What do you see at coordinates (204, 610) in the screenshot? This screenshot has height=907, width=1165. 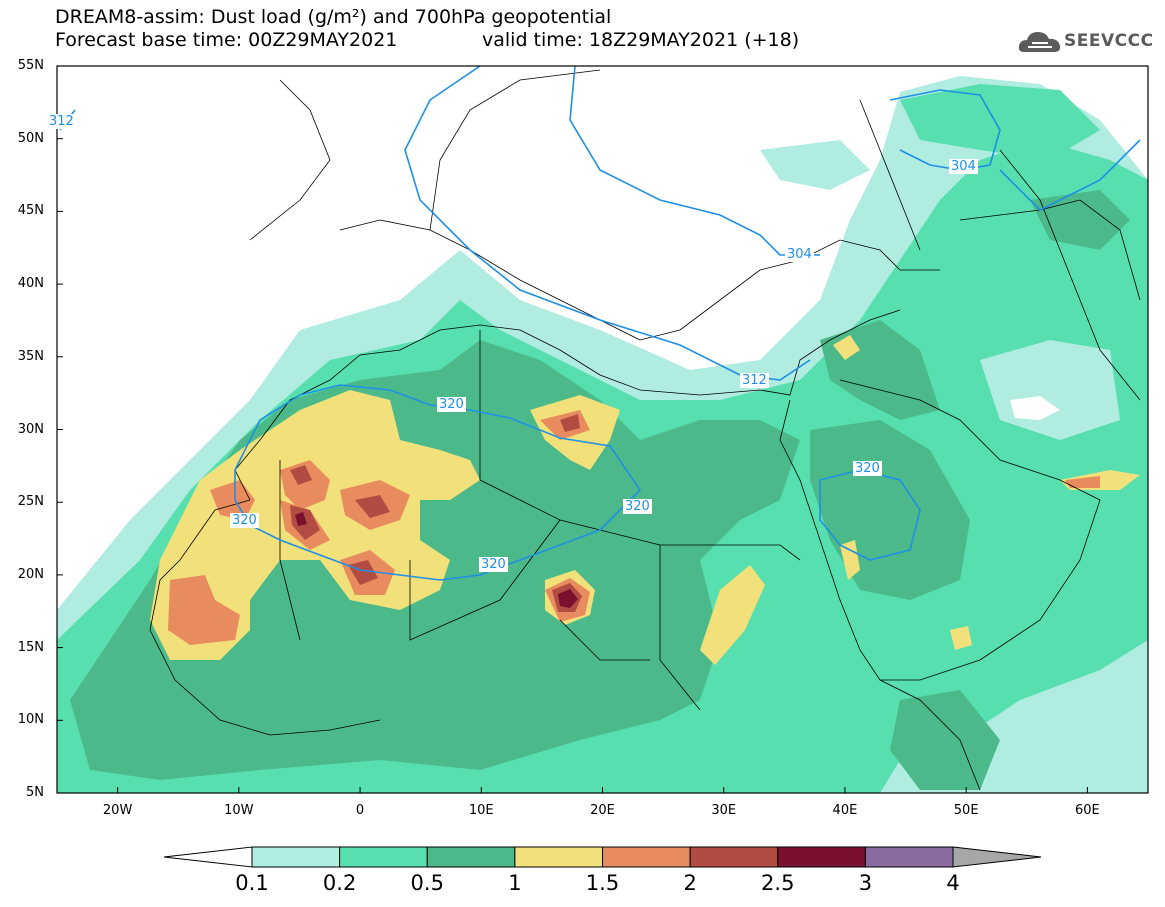 I see `dust-contour-1.5` at bounding box center [204, 610].